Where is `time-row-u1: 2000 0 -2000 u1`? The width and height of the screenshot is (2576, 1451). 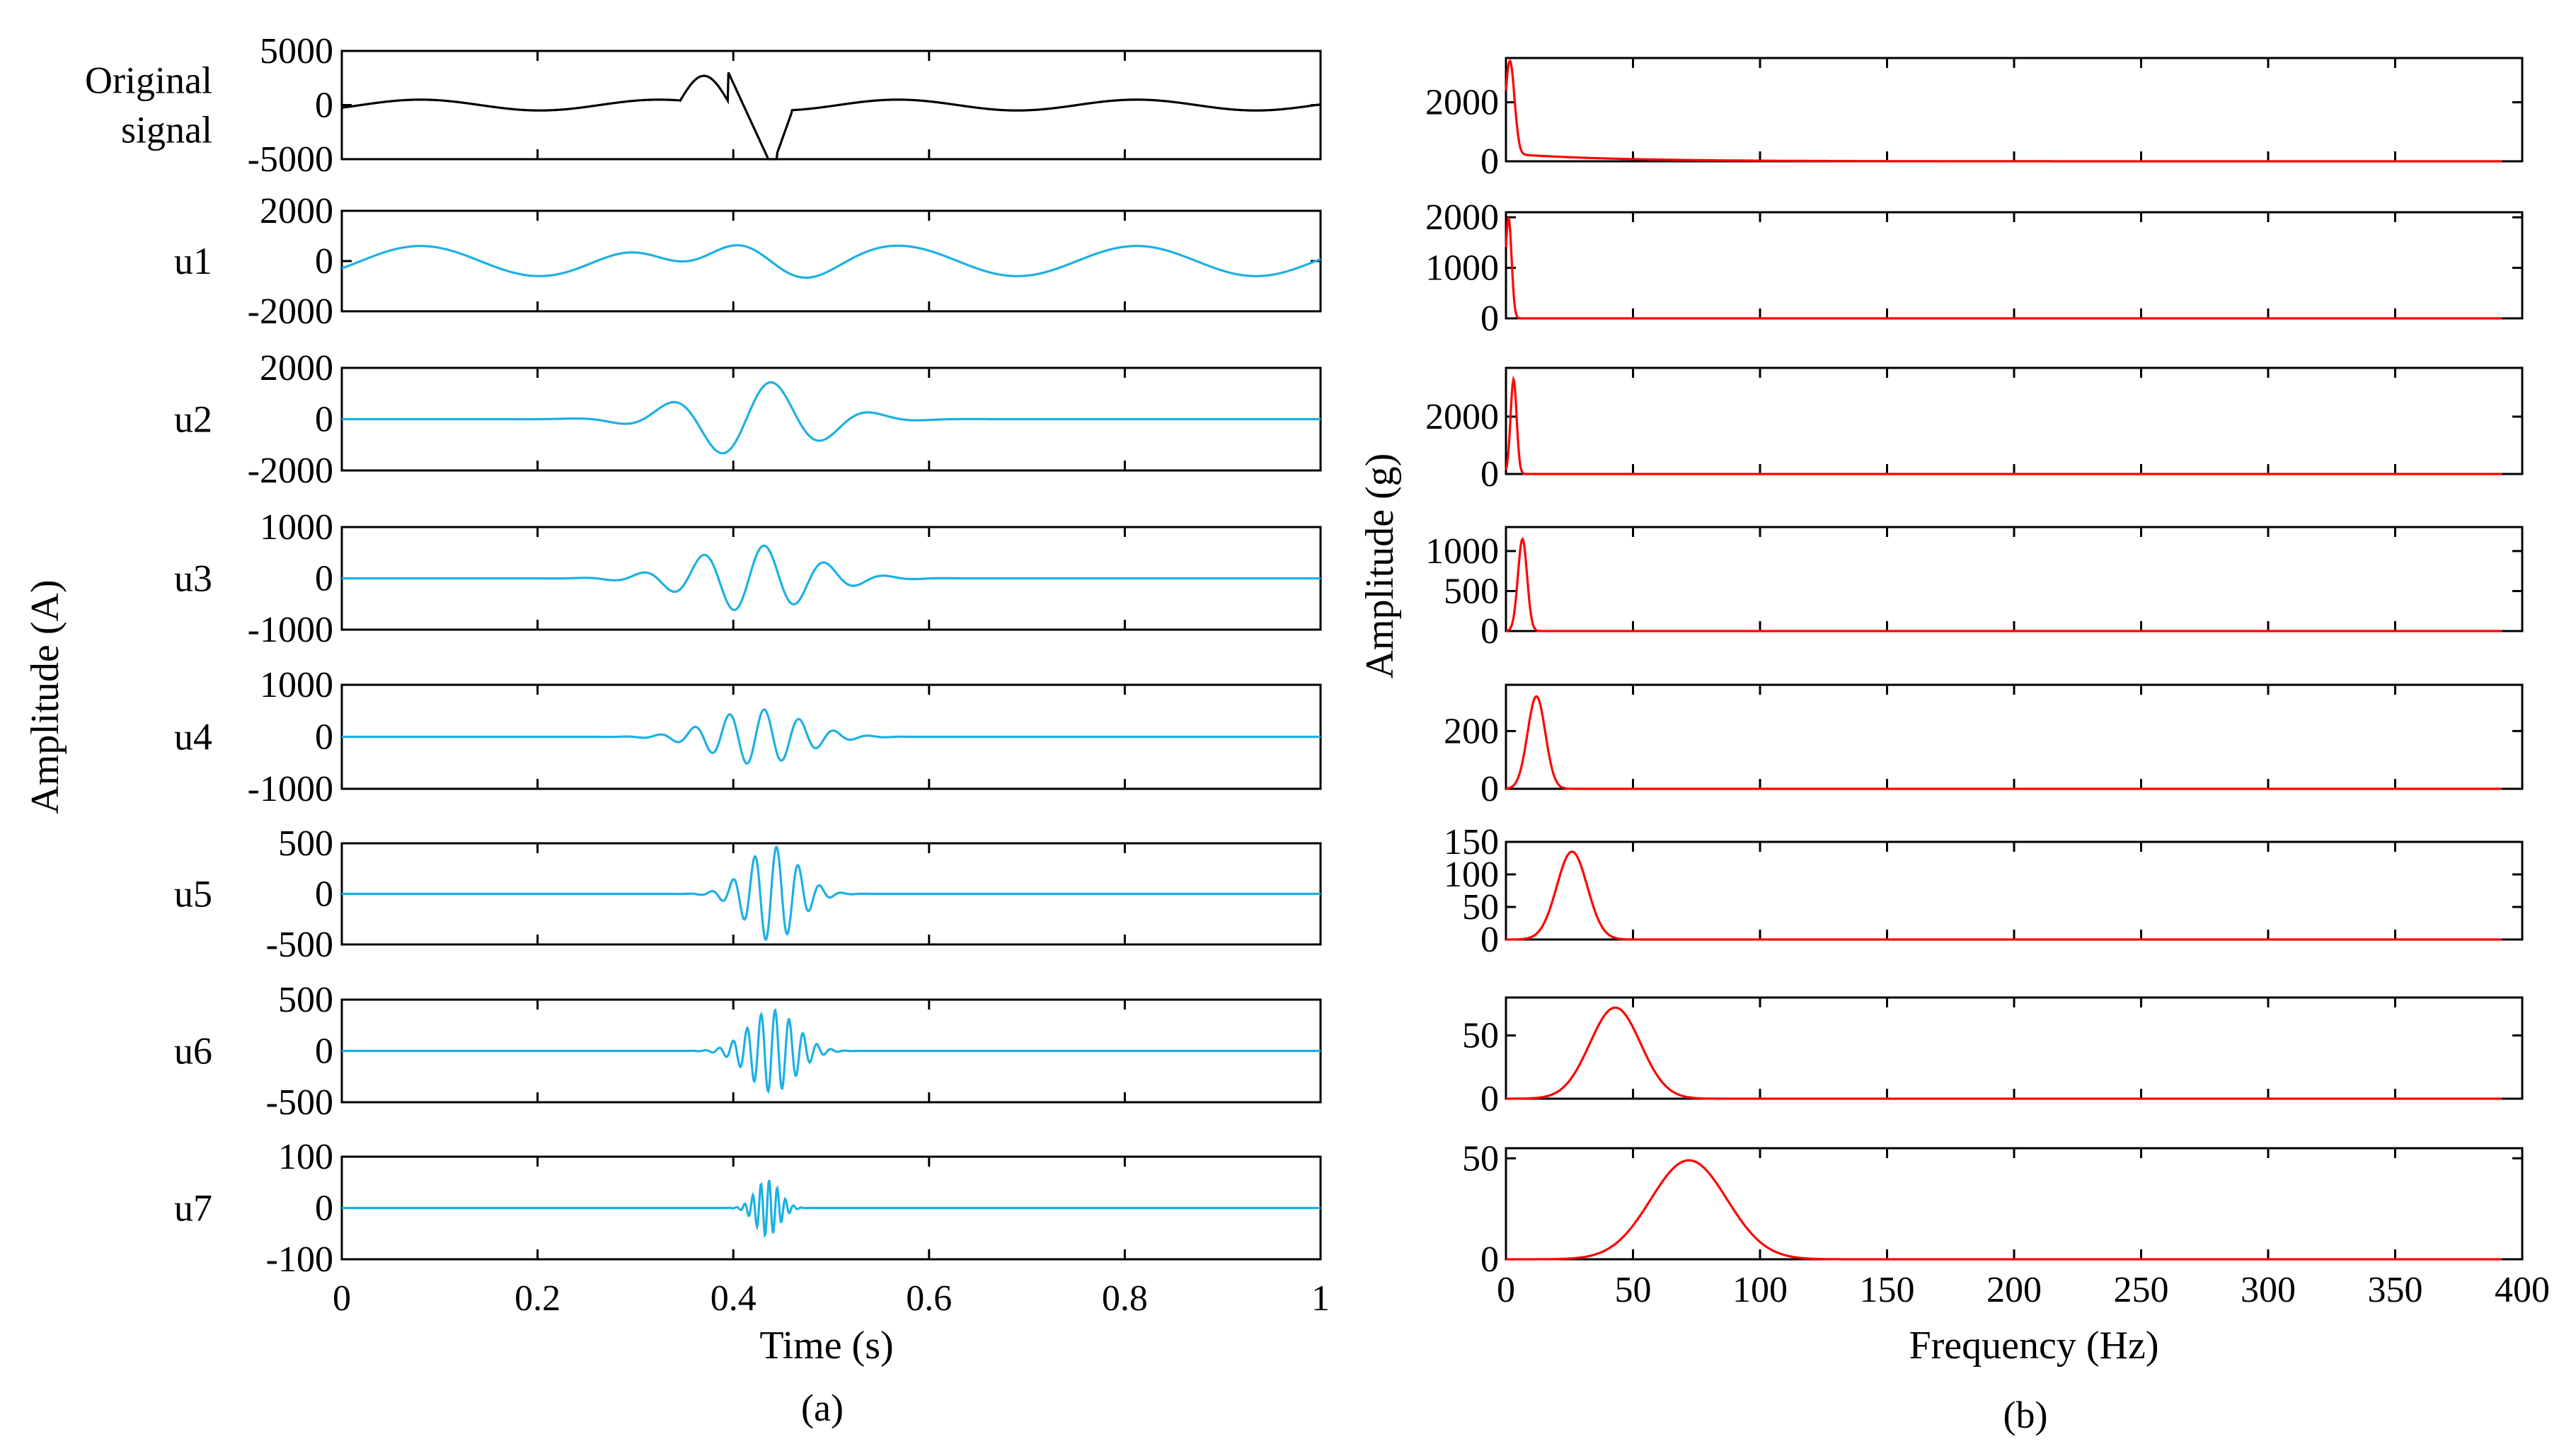
time-row-u1: 2000 0 -2000 u1 is located at coordinates (748, 261).